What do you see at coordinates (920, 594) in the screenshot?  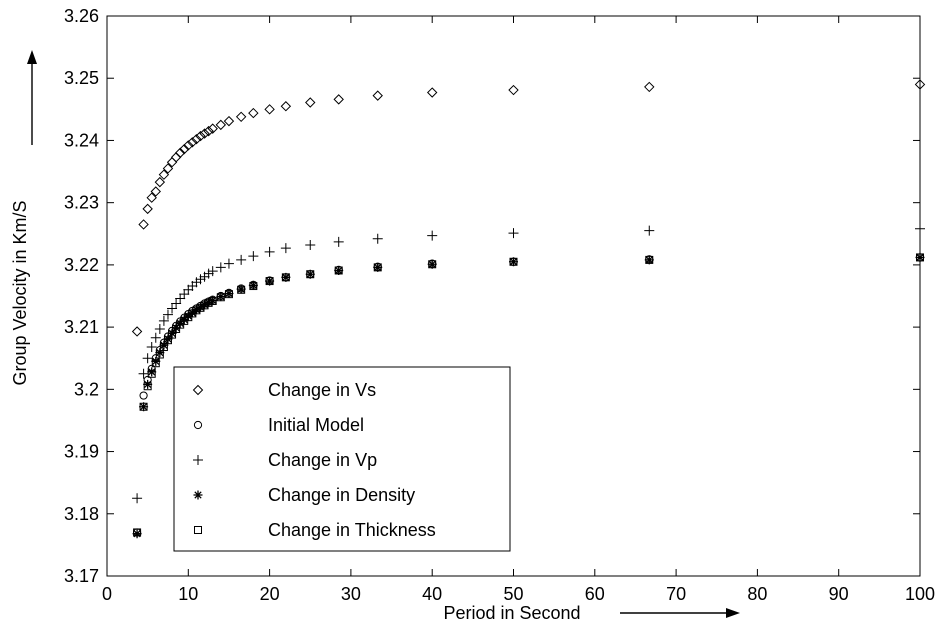 I see `x-tick-label: 100` at bounding box center [920, 594].